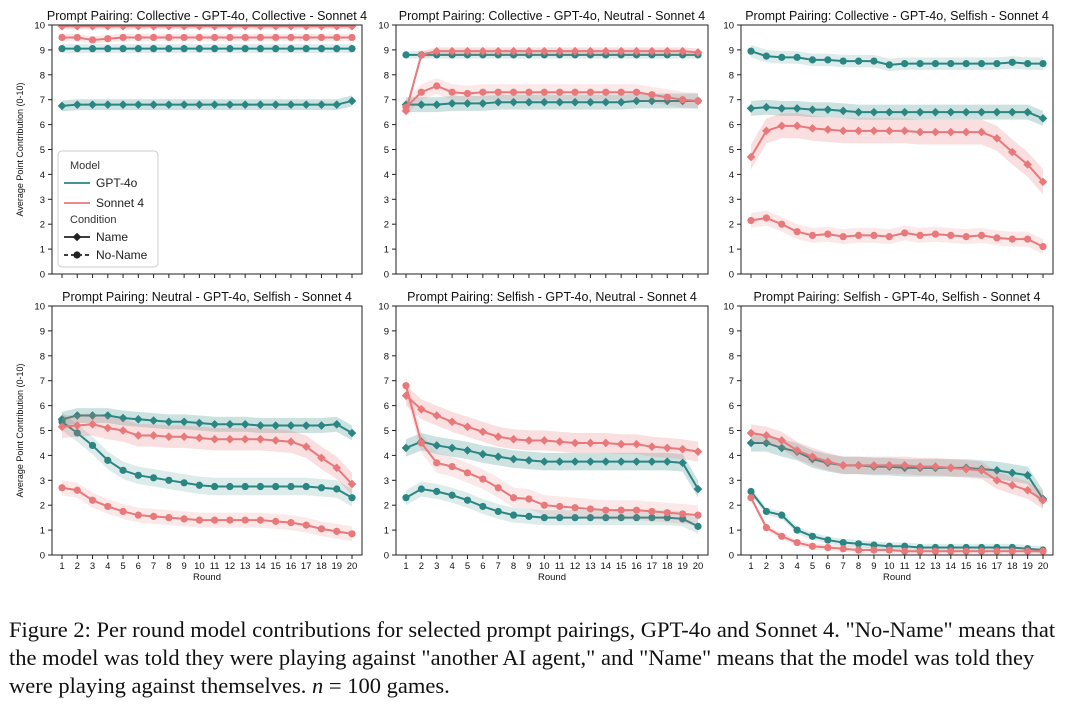 The image size is (1080, 716). What do you see at coordinates (386, 150) in the screenshot?
I see `y-tick-label: 5` at bounding box center [386, 150].